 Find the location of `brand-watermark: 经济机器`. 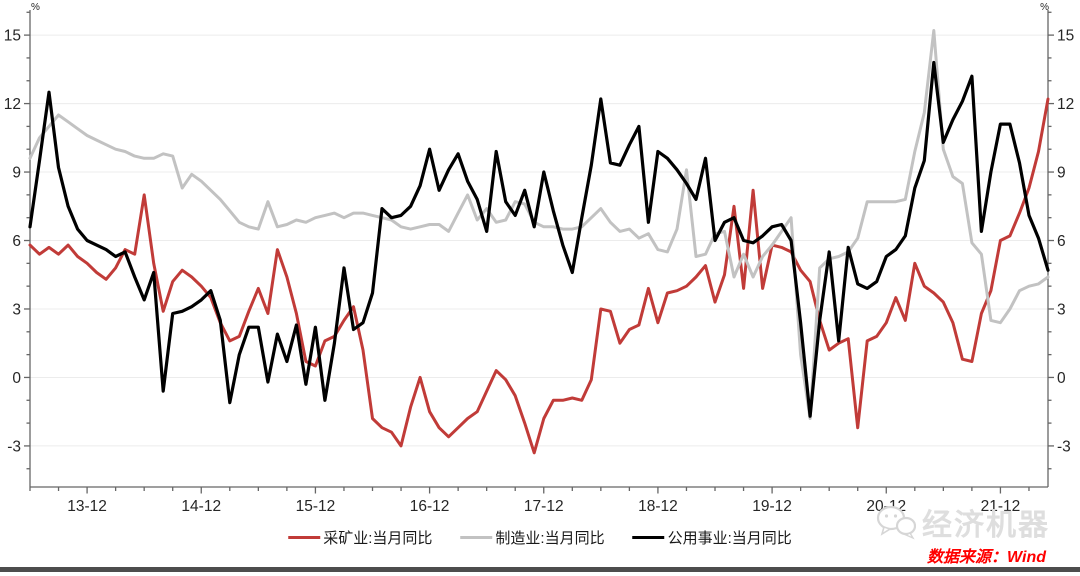

brand-watermark: 经济机器 is located at coordinates (963, 522).